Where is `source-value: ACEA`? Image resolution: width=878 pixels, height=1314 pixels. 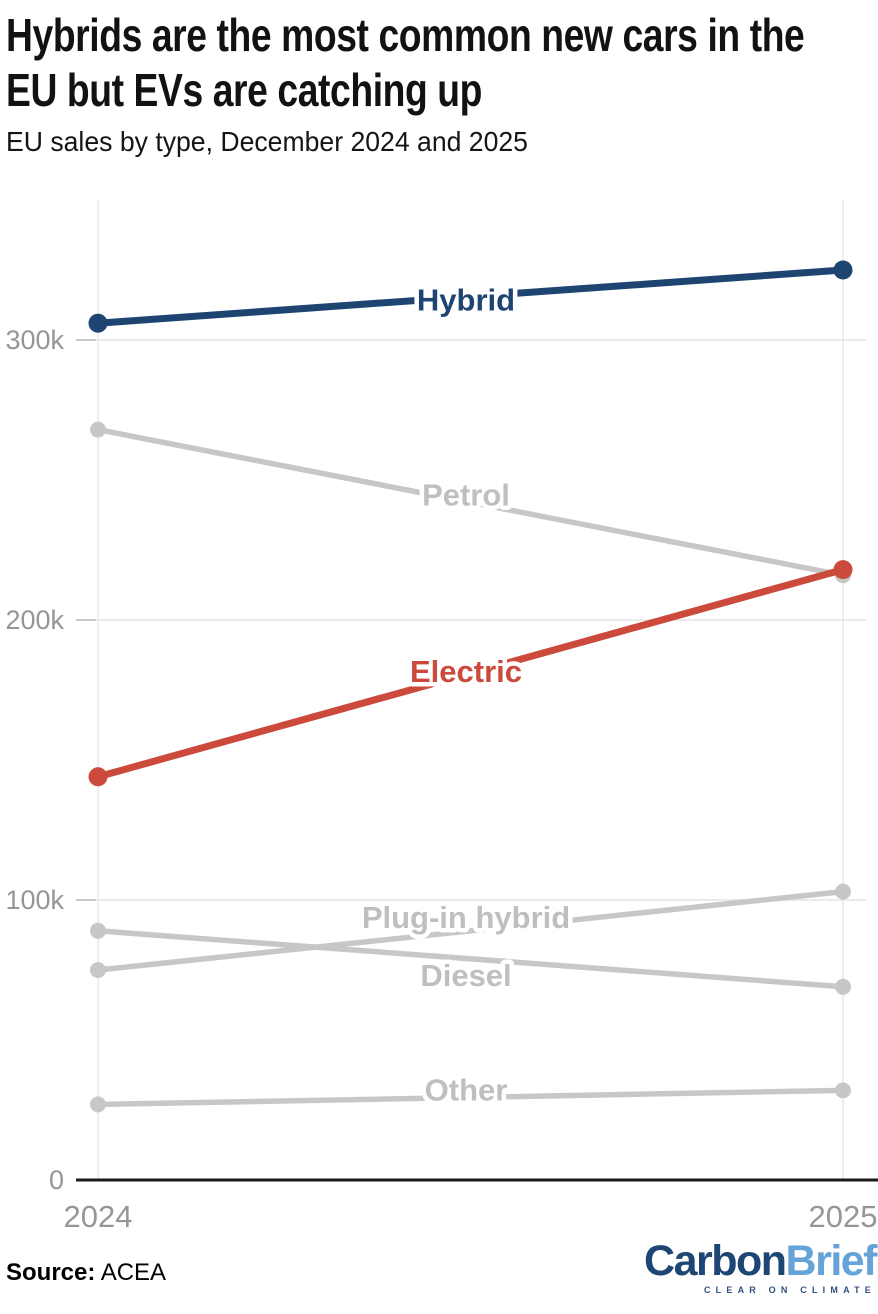
source-value: ACEA is located at coordinates (133, 1272).